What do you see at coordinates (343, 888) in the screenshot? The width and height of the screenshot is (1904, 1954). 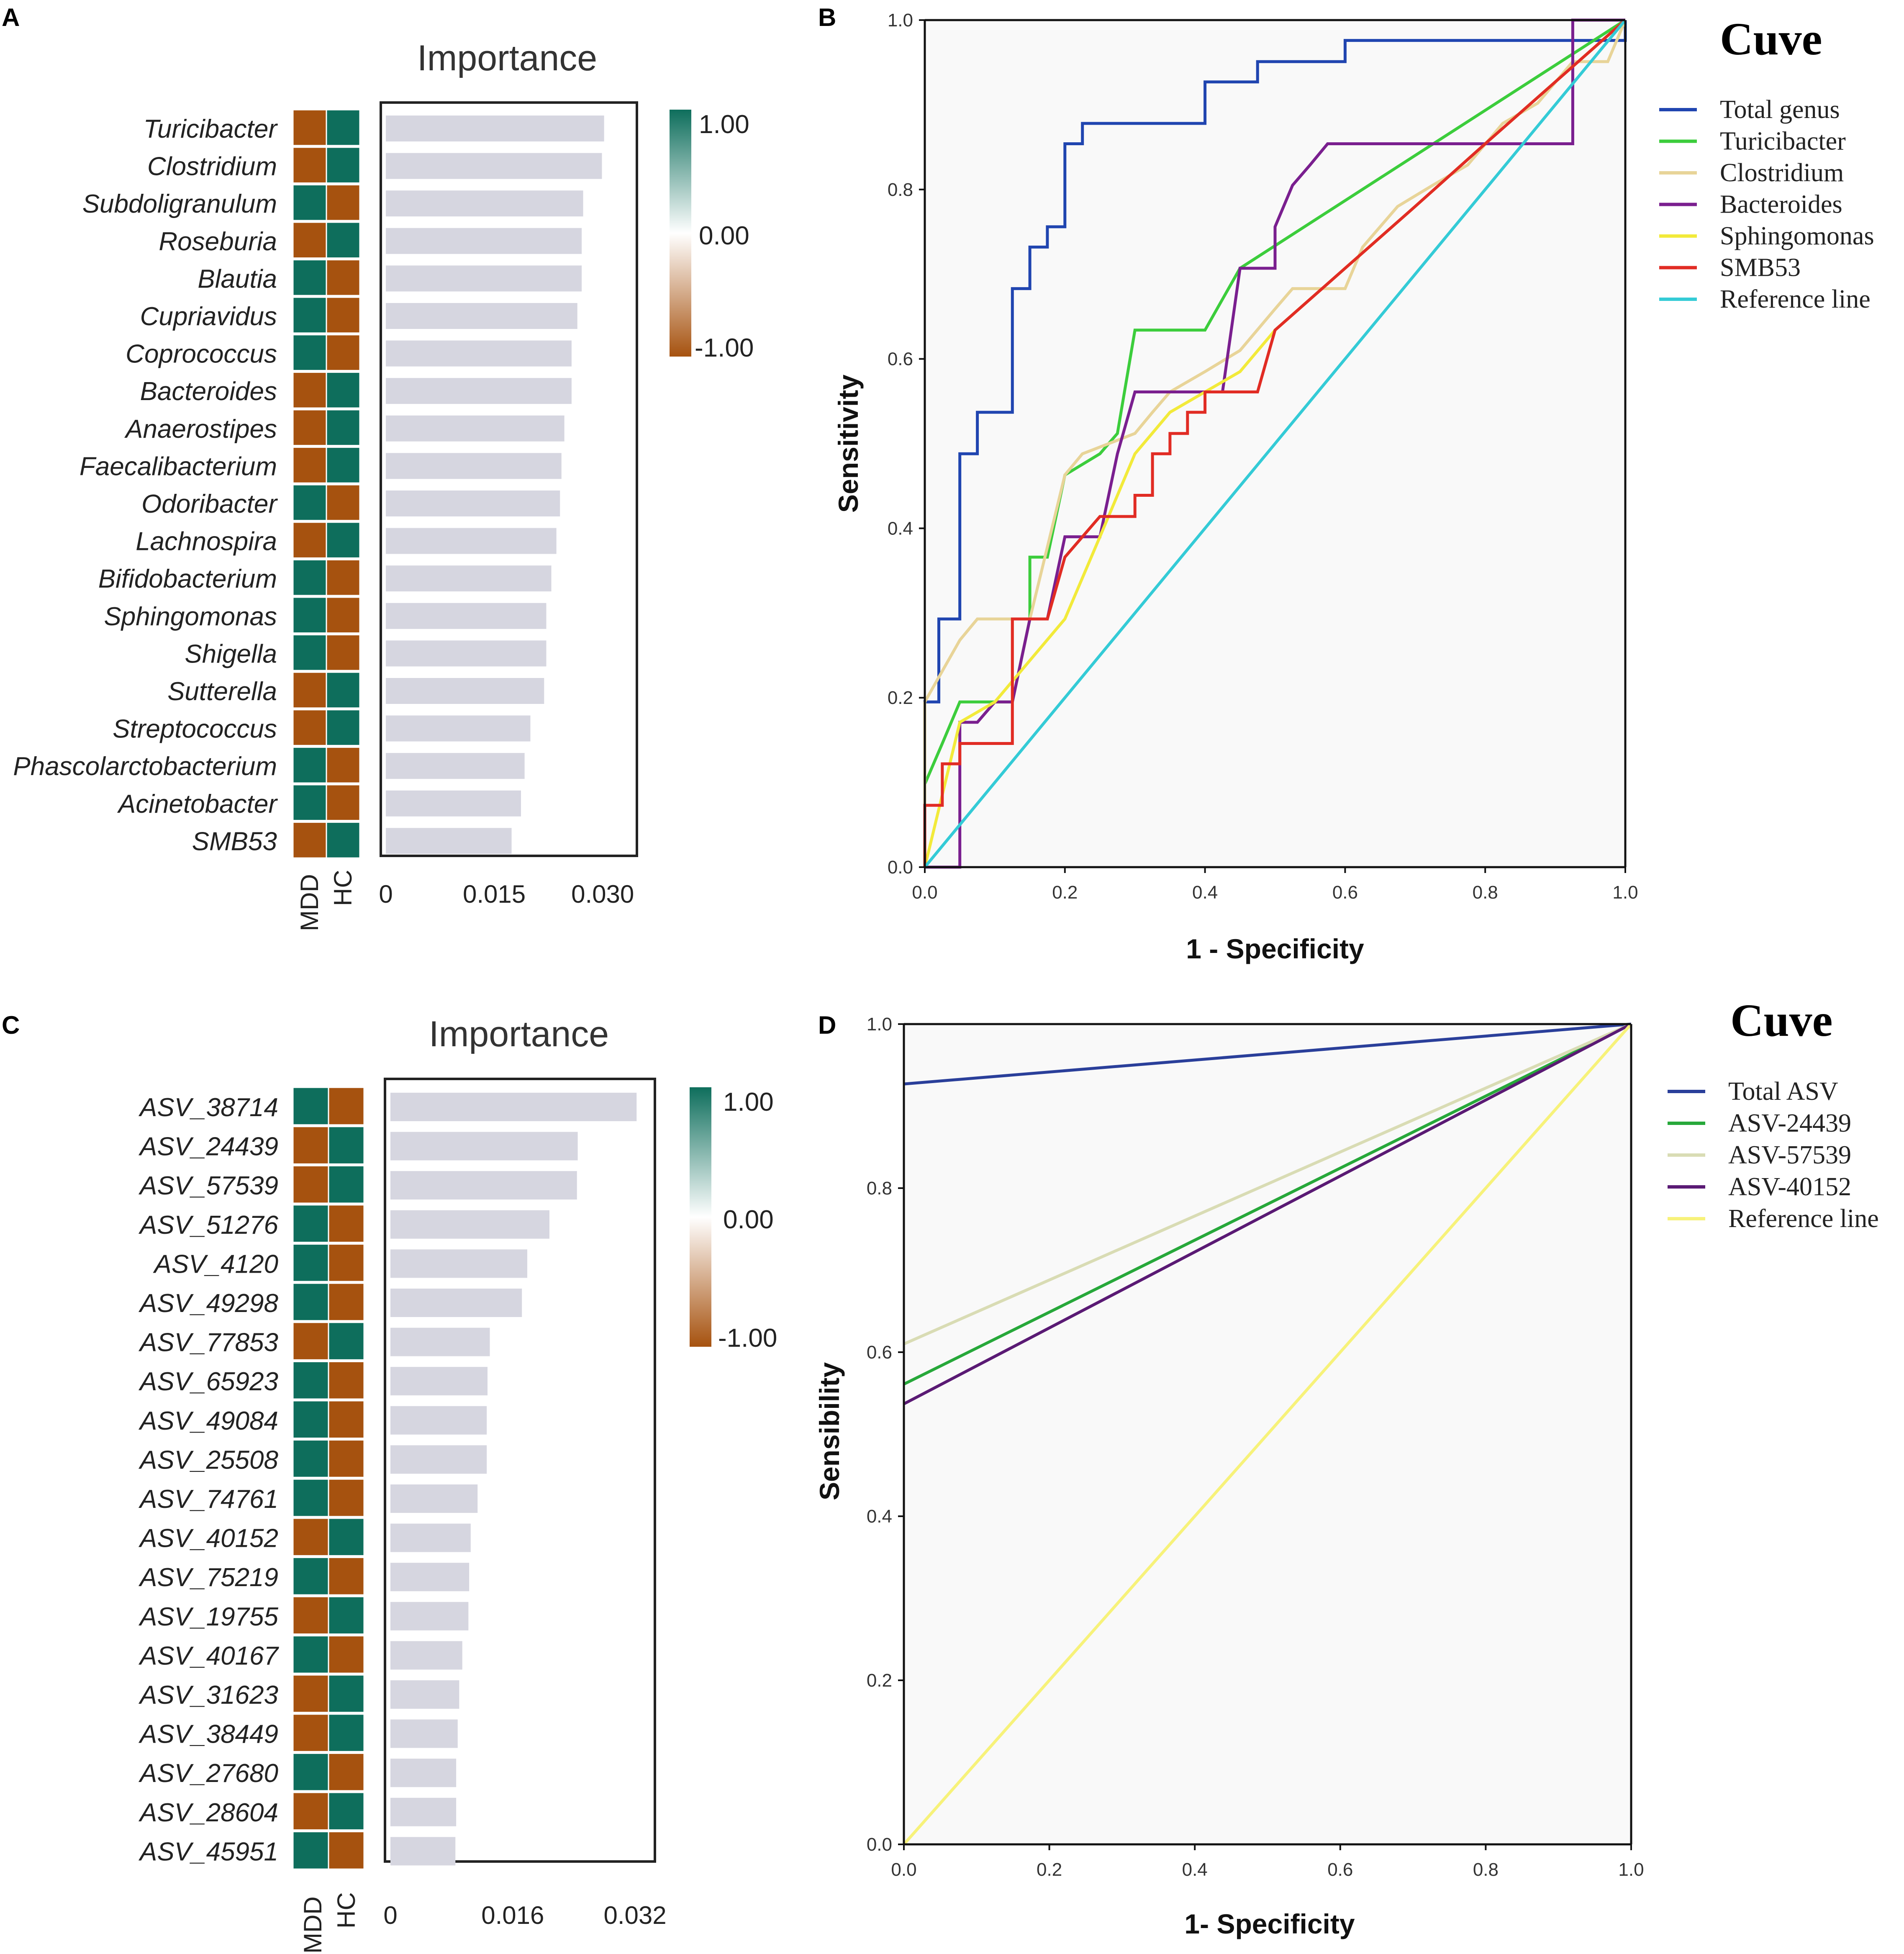 I see `heatmap-col-hc-a: HC` at bounding box center [343, 888].